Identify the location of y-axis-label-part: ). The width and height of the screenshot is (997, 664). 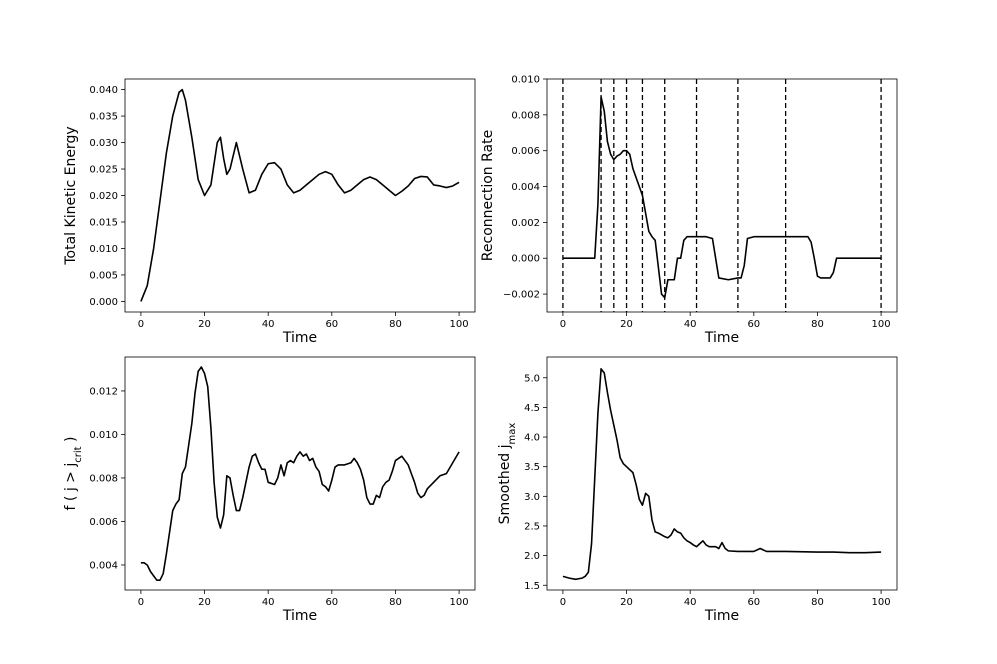
(71, 442).